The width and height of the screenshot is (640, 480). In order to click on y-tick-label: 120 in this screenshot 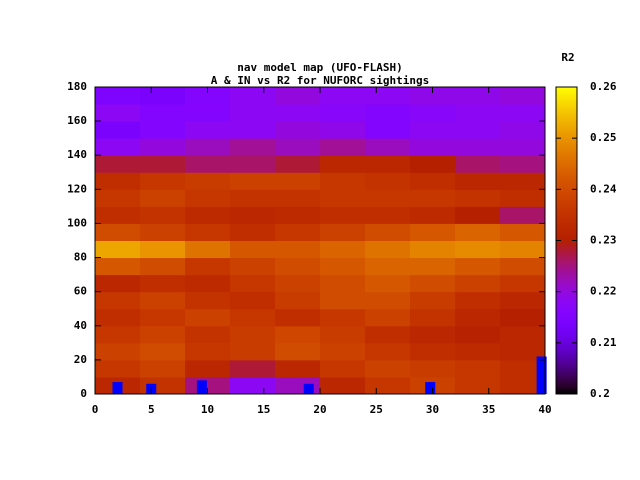, I will do `click(77, 188)`.